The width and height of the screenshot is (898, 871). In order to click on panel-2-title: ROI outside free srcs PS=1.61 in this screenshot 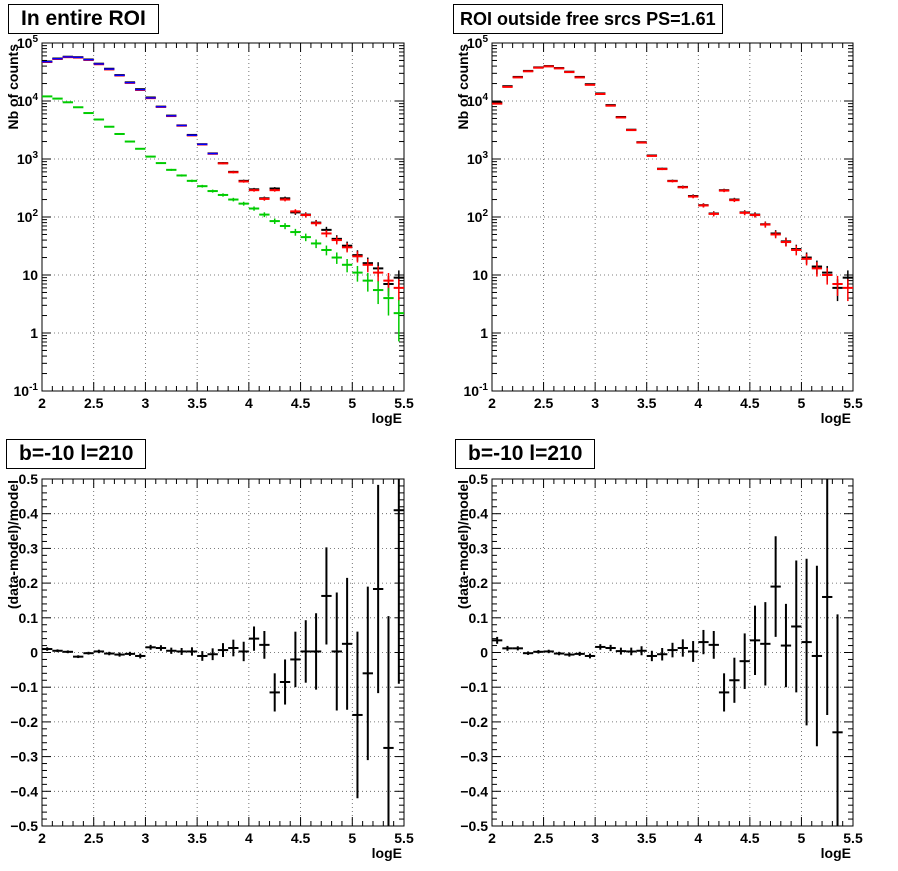, I will do `click(588, 19)`.